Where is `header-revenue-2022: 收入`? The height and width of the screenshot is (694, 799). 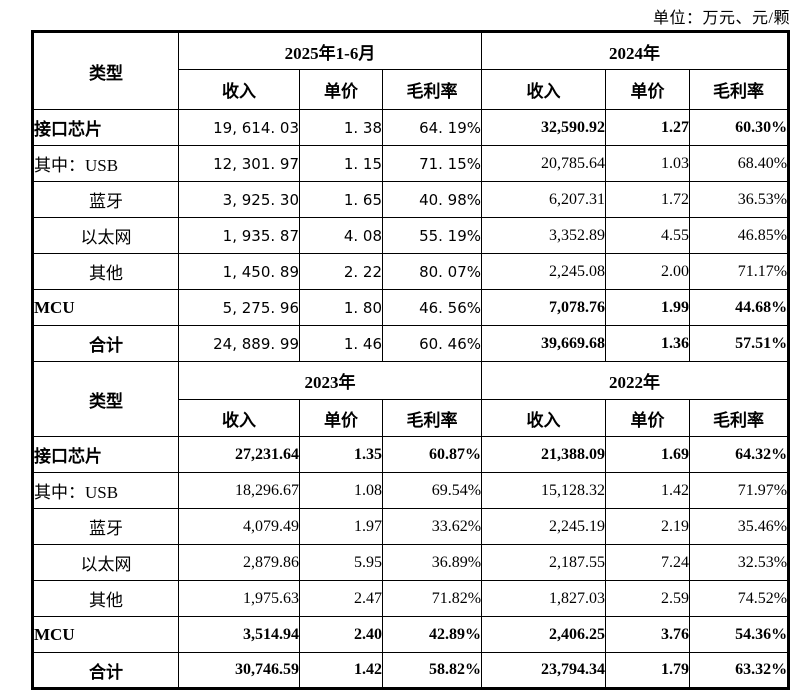
header-revenue-2022: 收入 is located at coordinates (544, 418).